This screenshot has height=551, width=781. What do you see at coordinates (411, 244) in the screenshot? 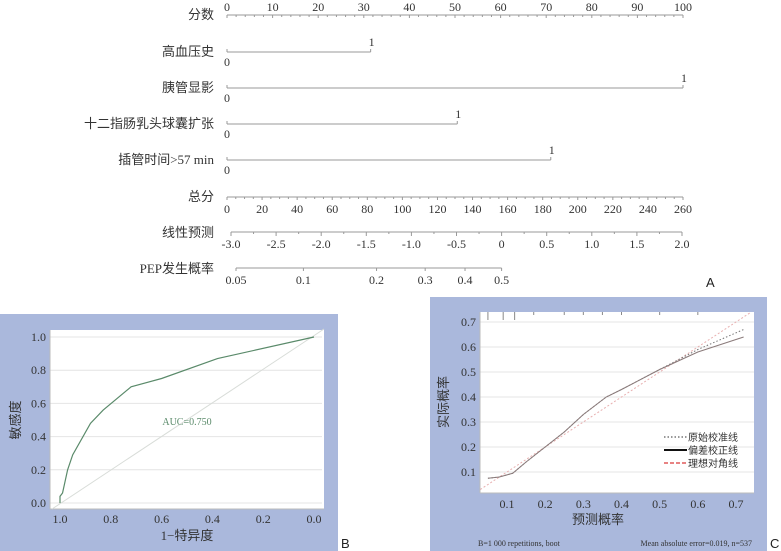
I see `tick-label: -1.0` at bounding box center [411, 244].